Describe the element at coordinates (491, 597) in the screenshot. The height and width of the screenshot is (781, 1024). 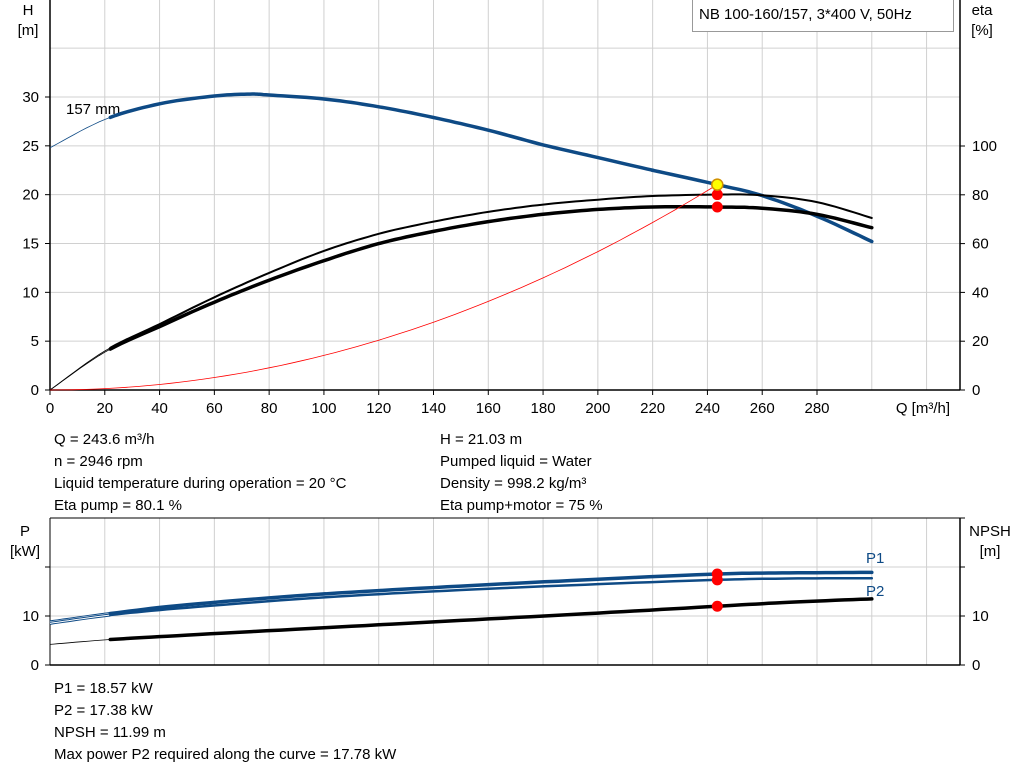
I see `p2-curve` at that location.